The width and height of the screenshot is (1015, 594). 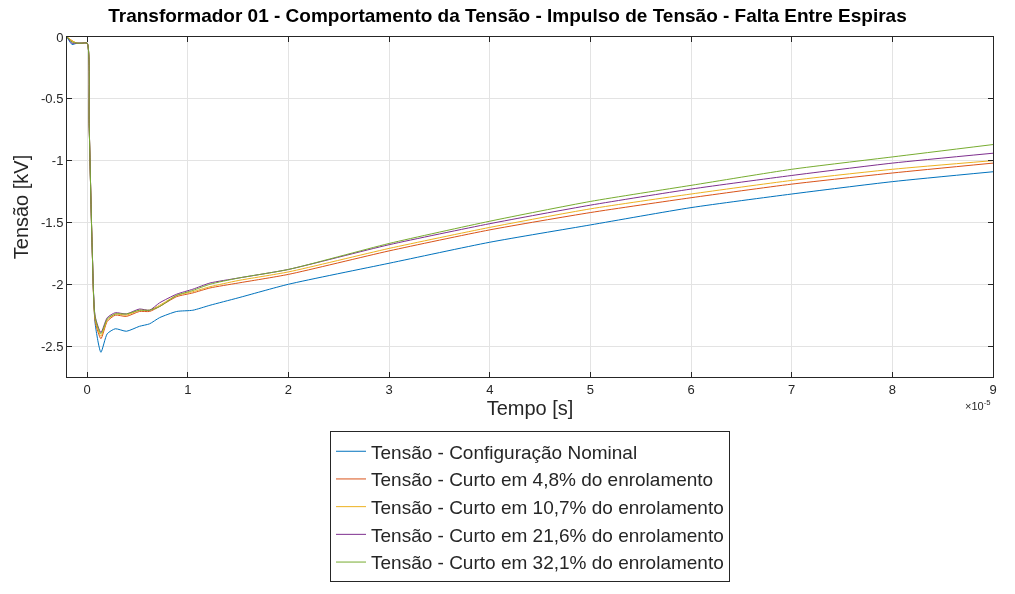 I want to click on y-tick-label: 0, so click(x=60, y=37).